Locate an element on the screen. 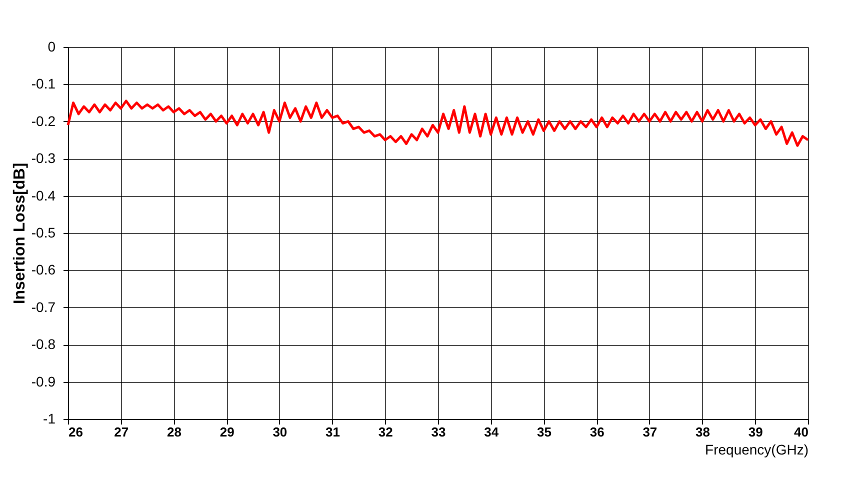 The image size is (850, 501). x-tick-label: 40 is located at coordinates (801, 432).